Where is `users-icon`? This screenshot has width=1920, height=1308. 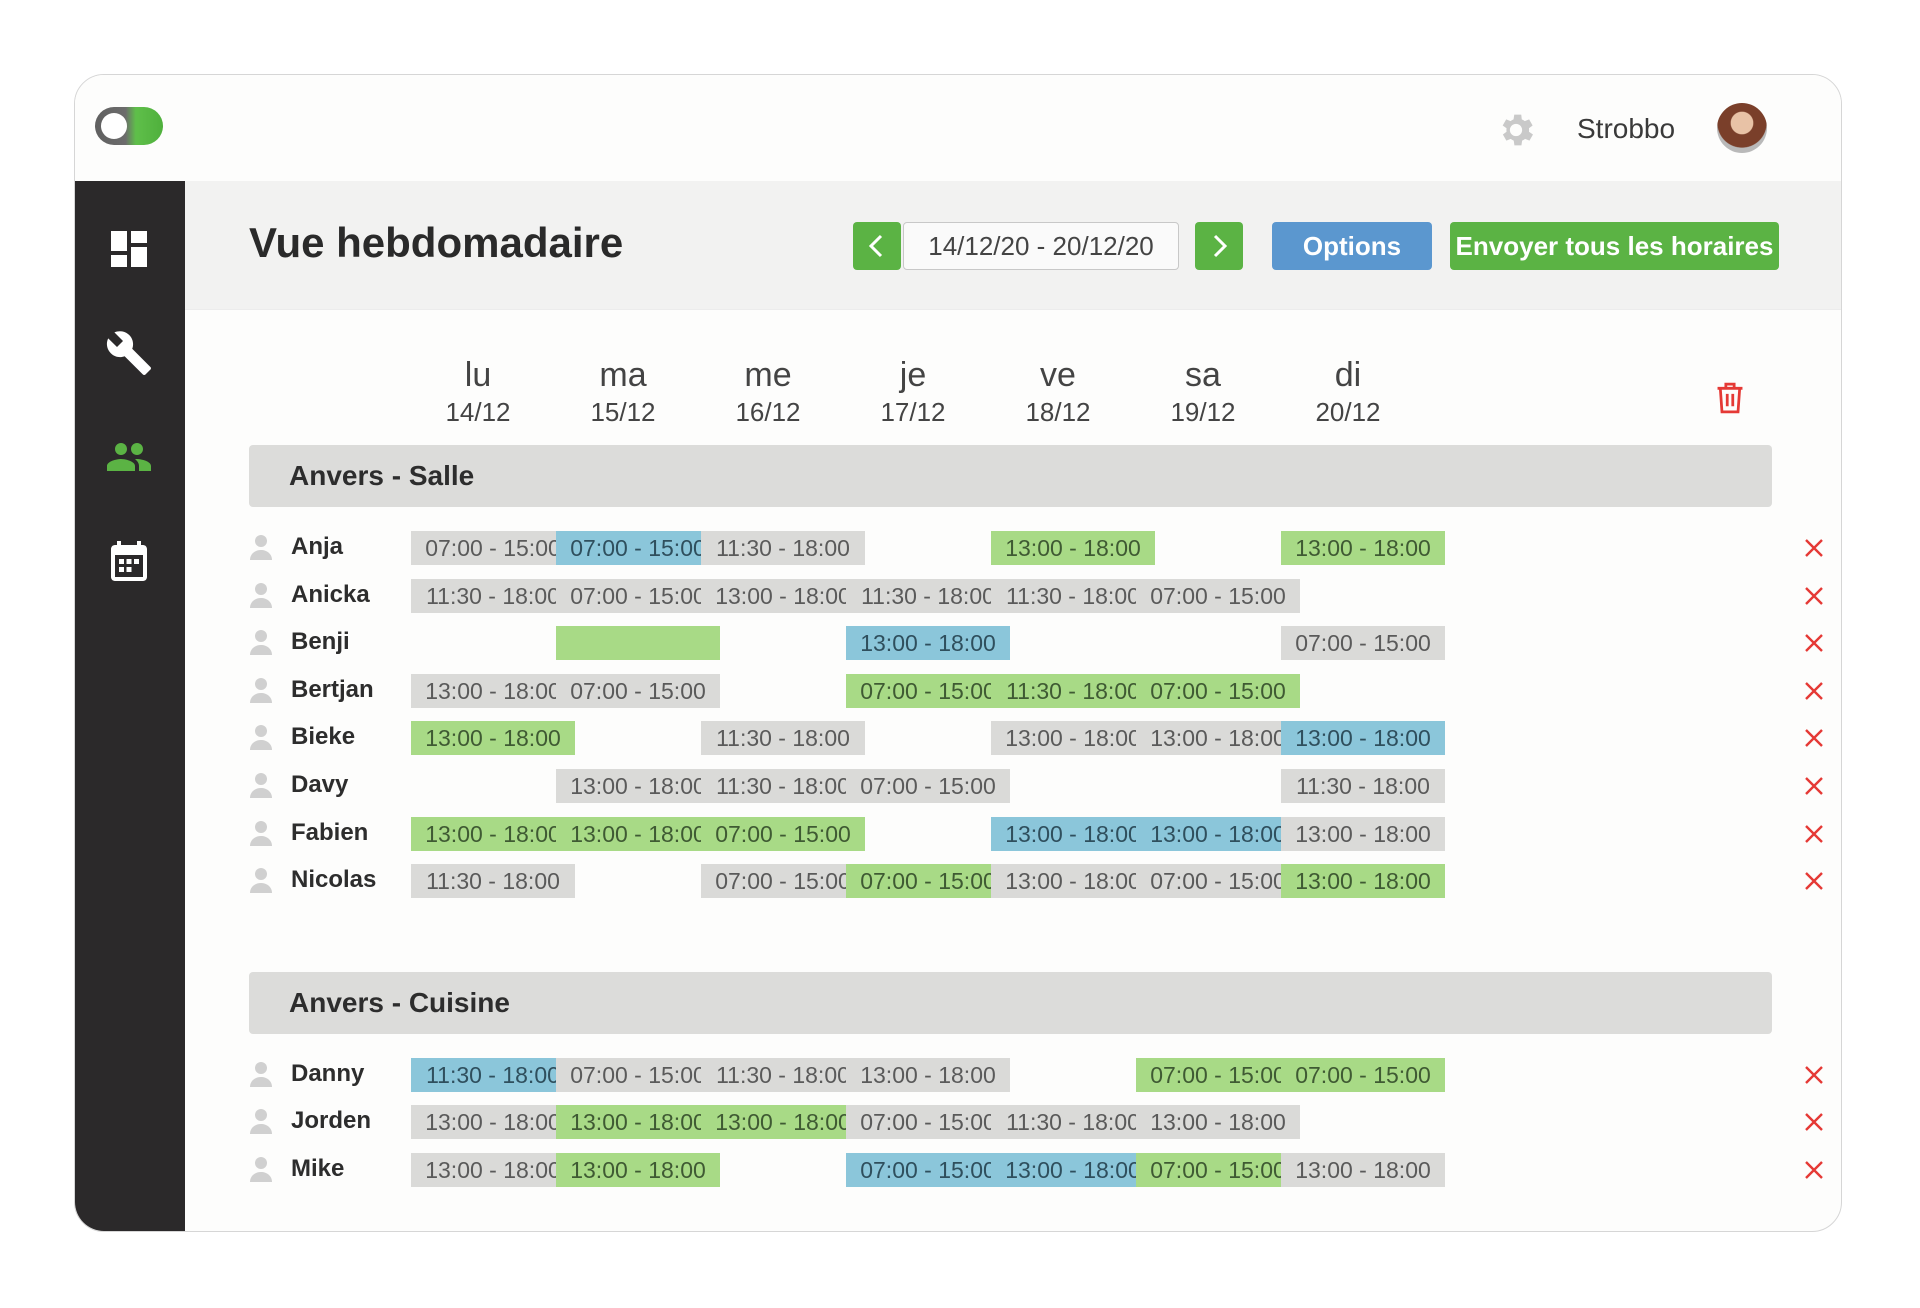 users-icon is located at coordinates (129, 457).